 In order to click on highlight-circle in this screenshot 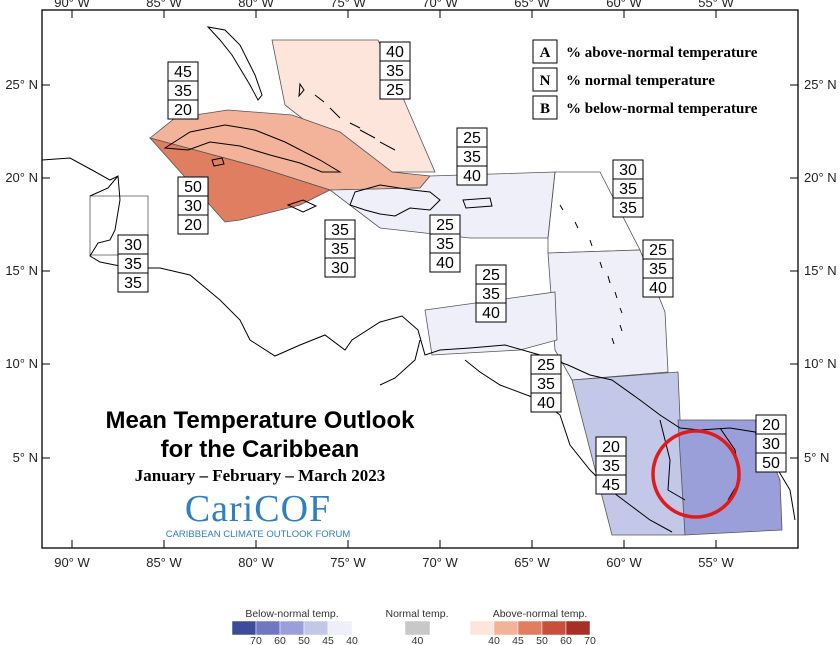, I will do `click(696, 474)`.